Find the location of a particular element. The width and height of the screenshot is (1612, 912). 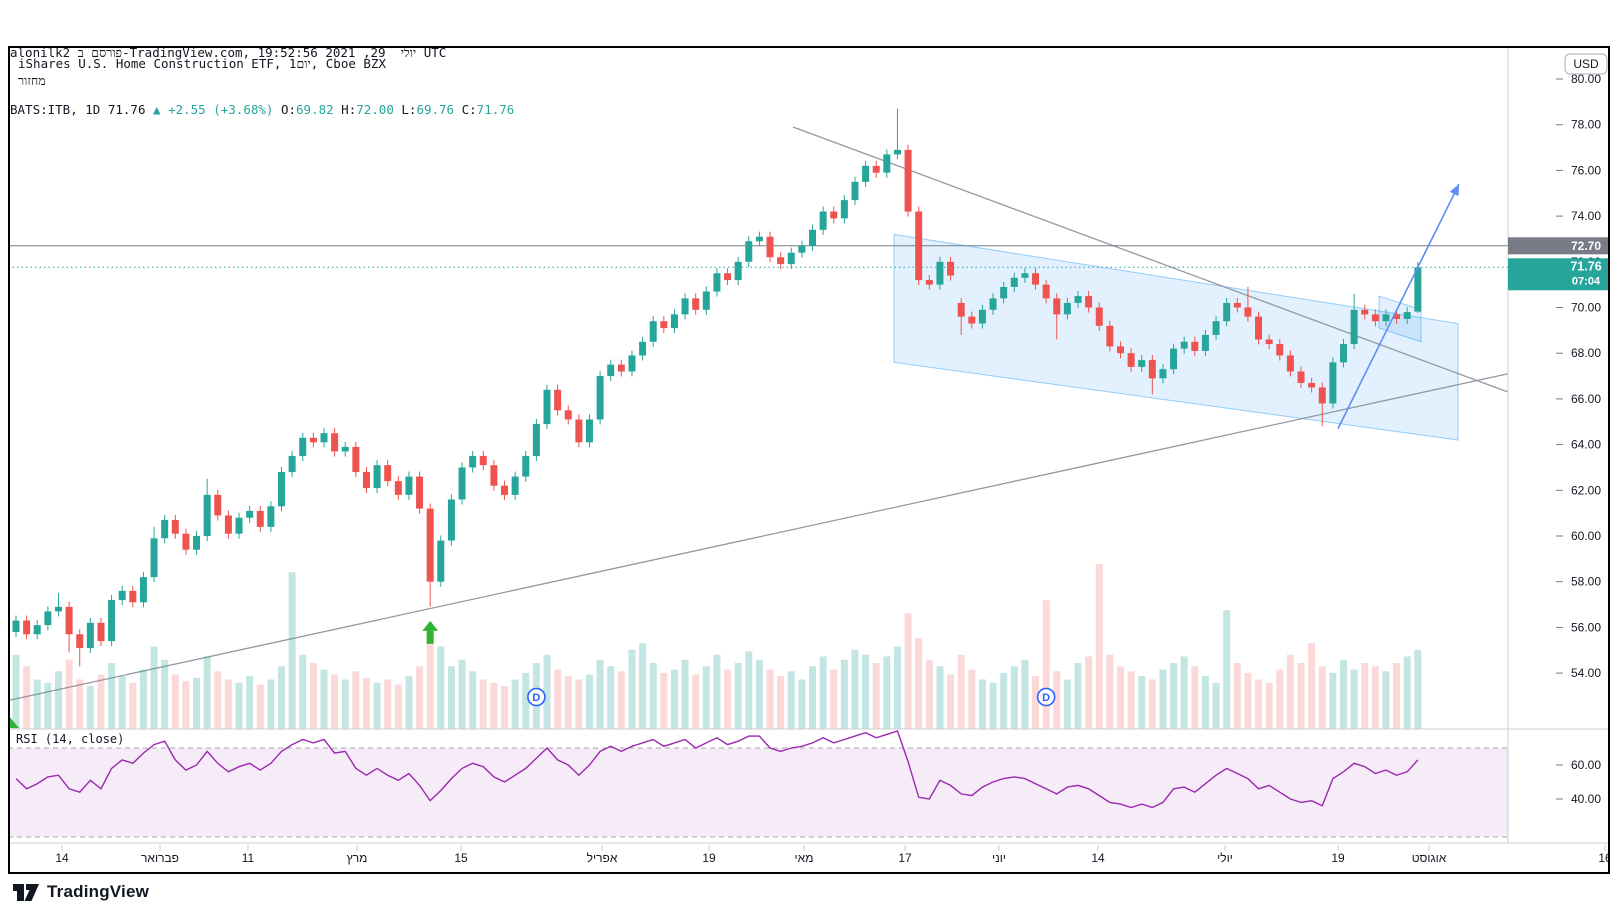

time-tick-label: יוני is located at coordinates (999, 858).